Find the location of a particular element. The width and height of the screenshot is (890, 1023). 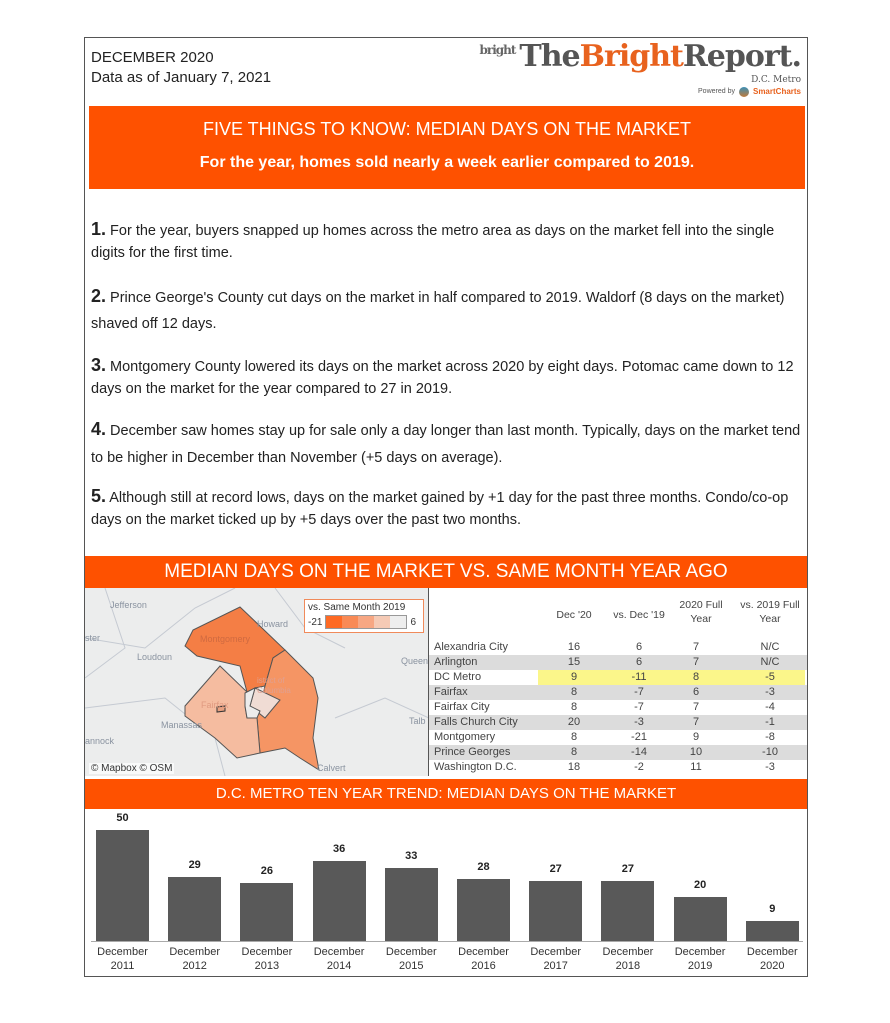

cell: -21 is located at coordinates (639, 737).